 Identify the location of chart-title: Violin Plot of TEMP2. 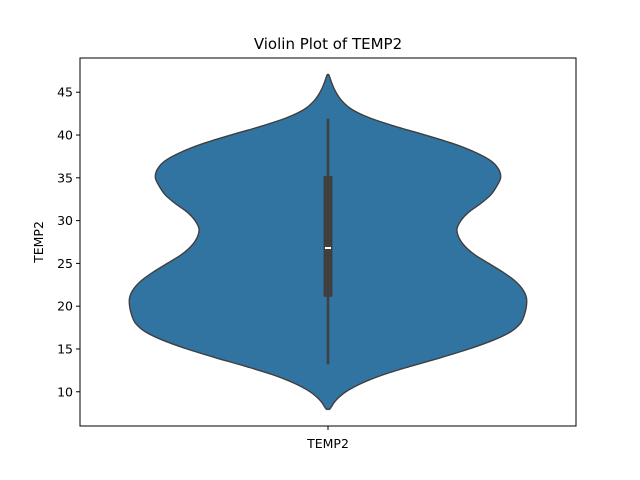
(328, 44).